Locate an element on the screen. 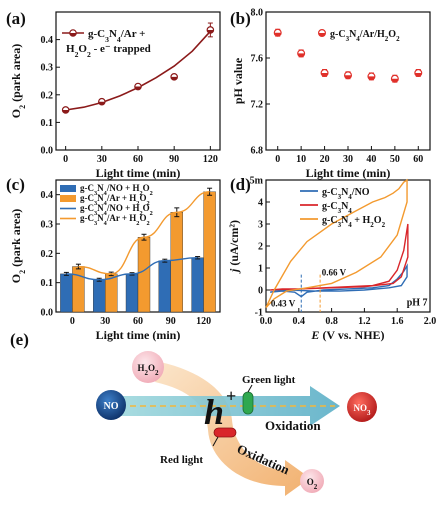 The height and width of the screenshot is (506, 439). y-tick-label: 0 is located at coordinates (260, 291).